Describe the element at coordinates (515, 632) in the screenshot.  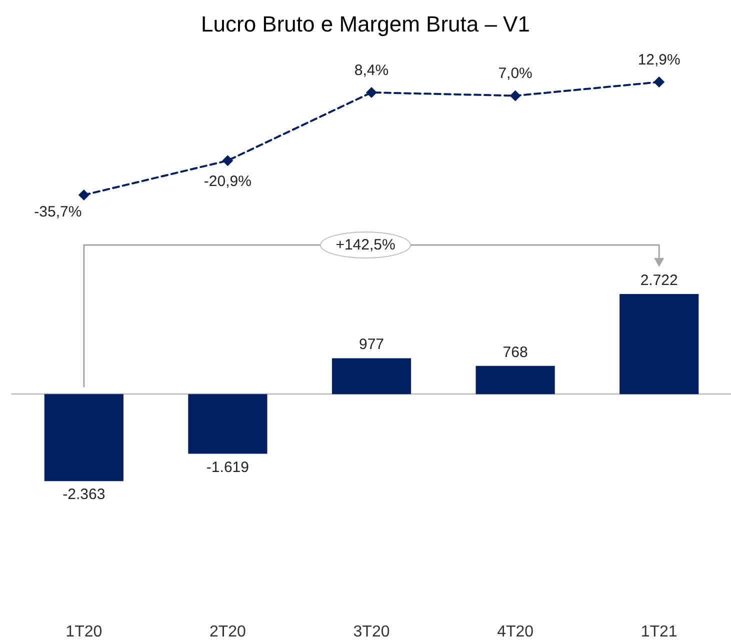
I see `x-tick-label: 4T20` at that location.